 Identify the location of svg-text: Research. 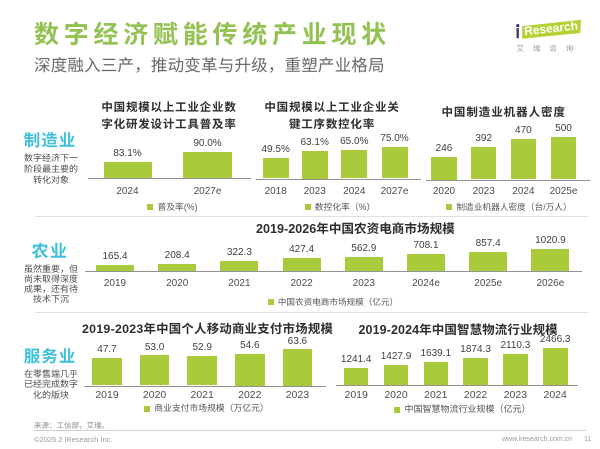
(550, 29).